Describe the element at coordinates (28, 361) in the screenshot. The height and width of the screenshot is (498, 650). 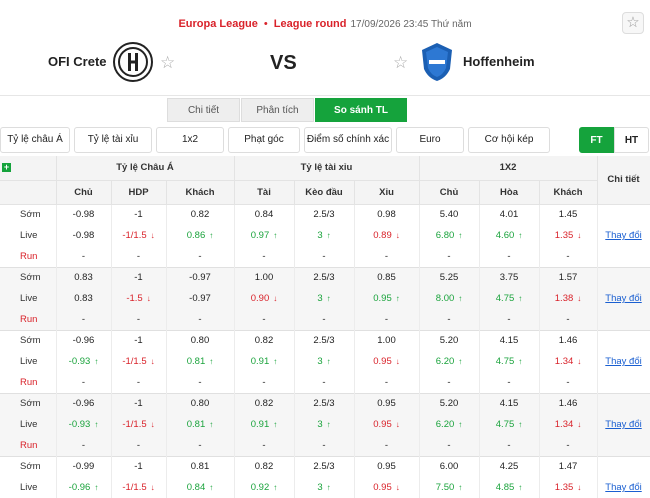
I see `row-label: Live` at that location.